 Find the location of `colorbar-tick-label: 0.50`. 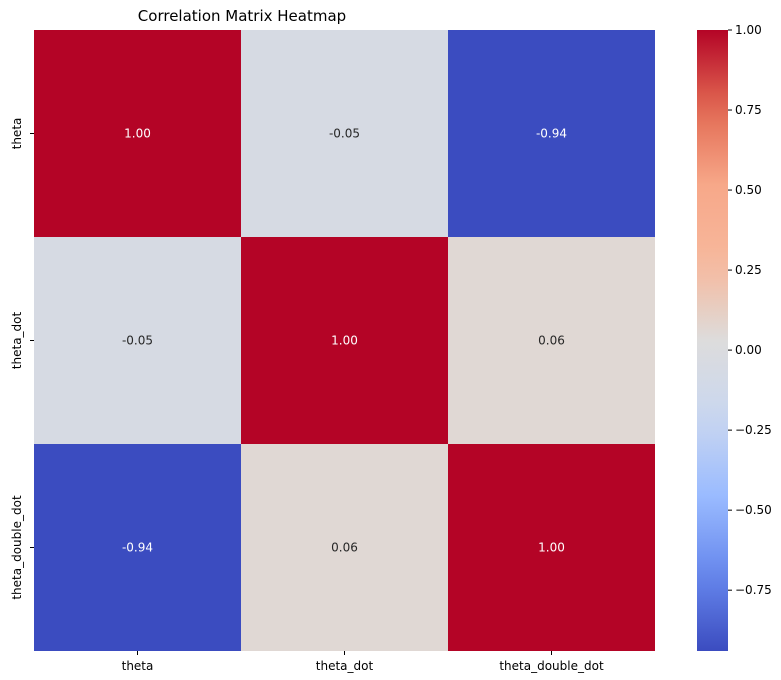

colorbar-tick-label: 0.50 is located at coordinates (748, 190).